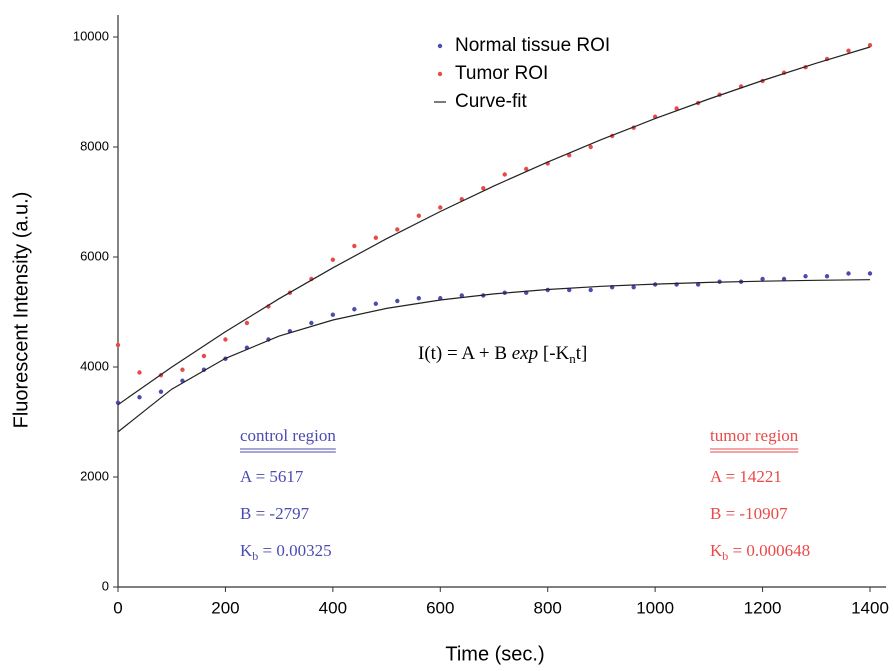 The width and height of the screenshot is (894, 671). Describe the element at coordinates (94, 365) in the screenshot. I see `y-tick-label: 4000` at that location.